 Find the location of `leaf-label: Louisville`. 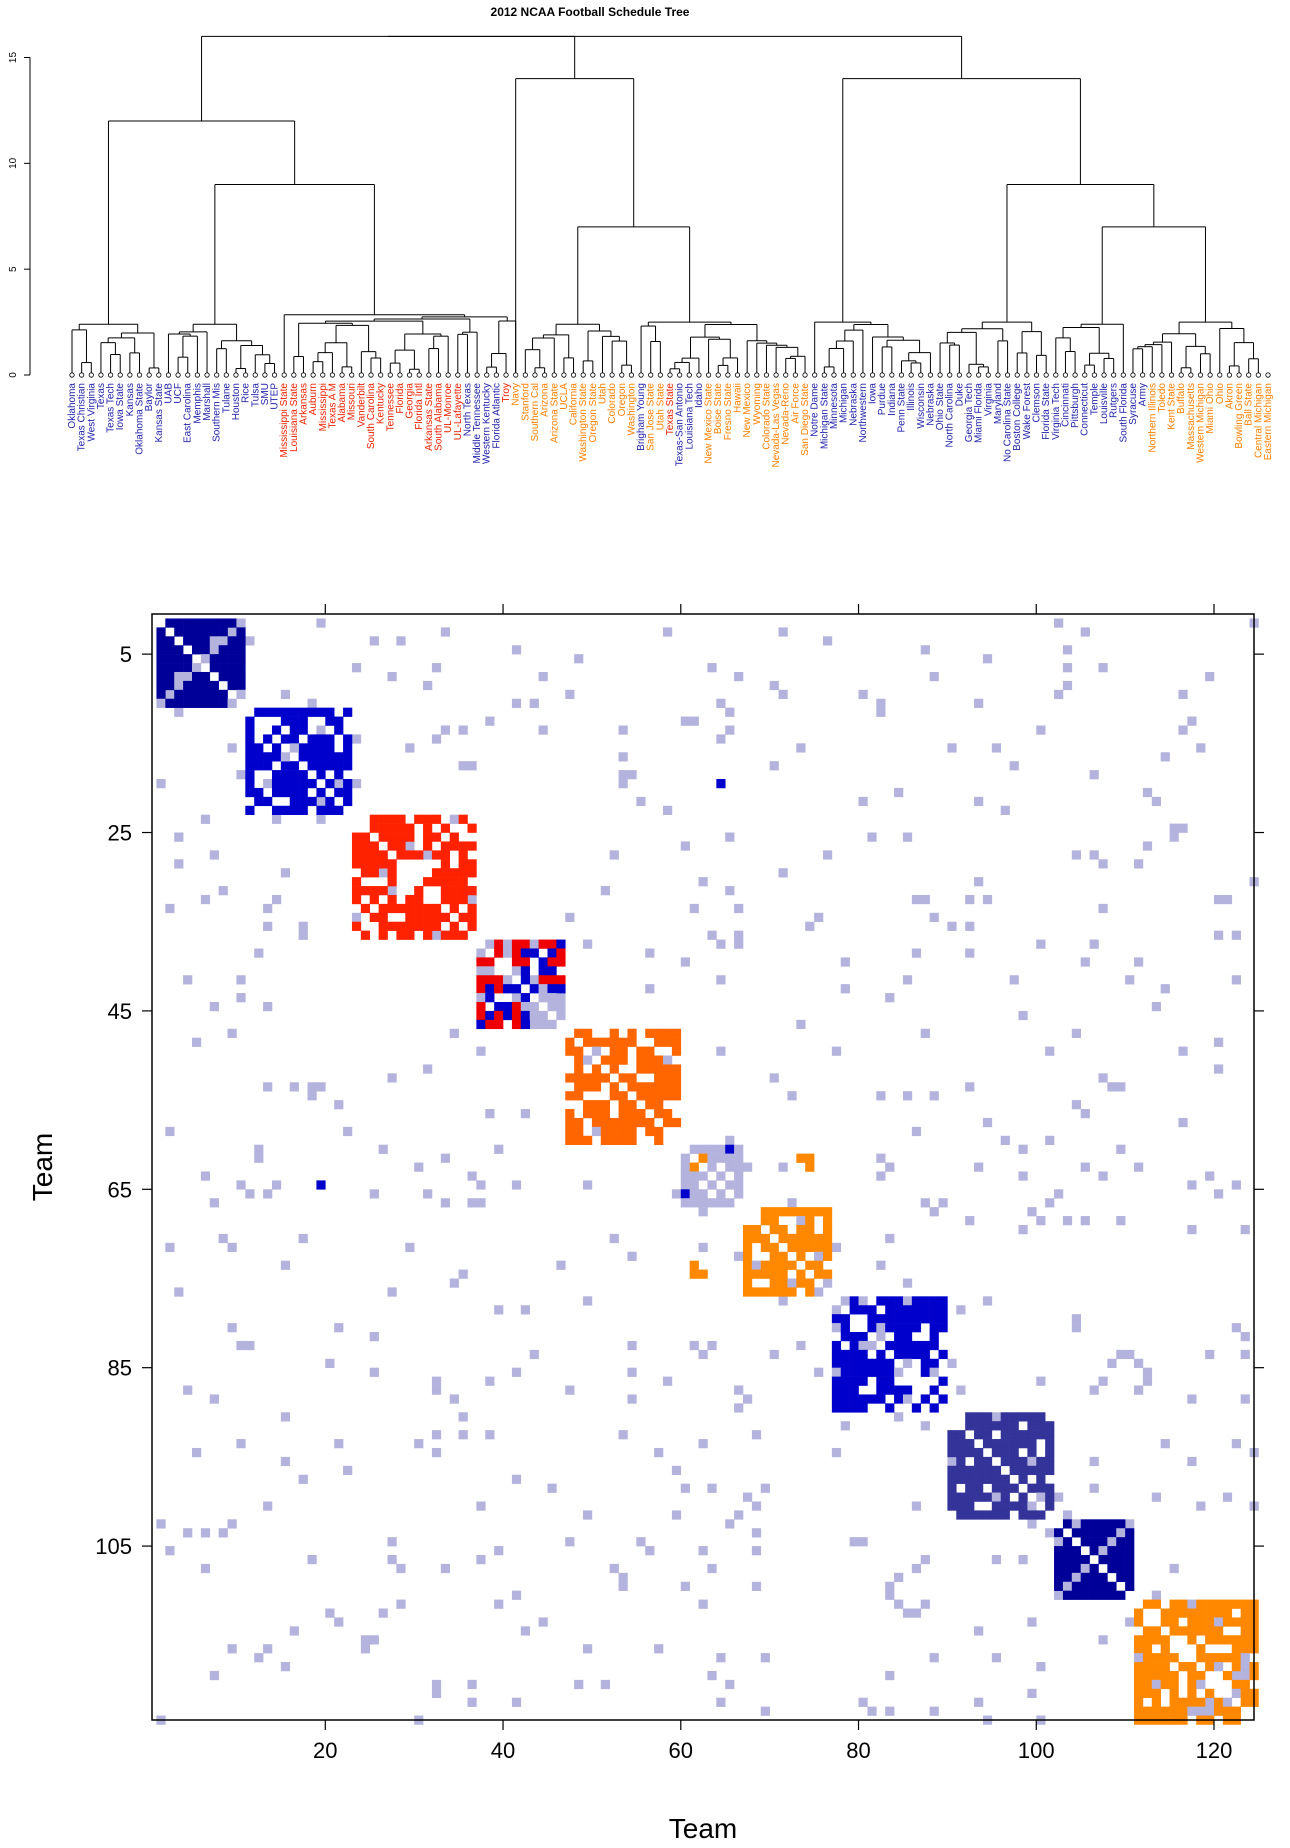

leaf-label: Louisville is located at coordinates (1104, 404).